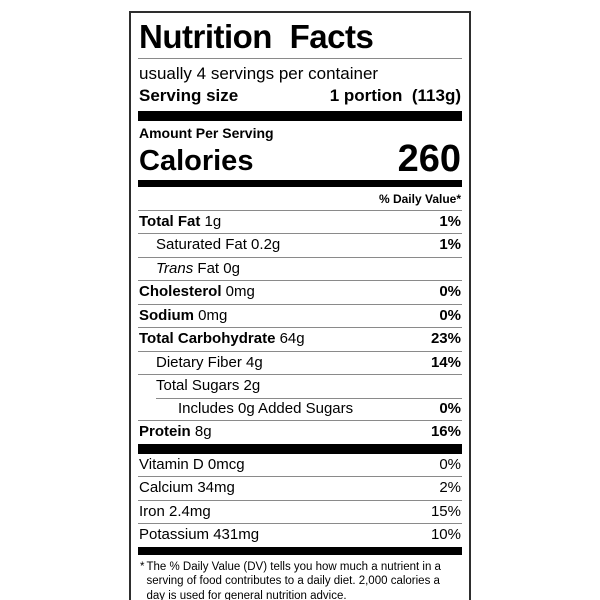 Image resolution: width=600 pixels, height=600 pixels. Describe the element at coordinates (197, 292) in the screenshot. I see `nutrient-name: Cholesterol 0mg` at that location.